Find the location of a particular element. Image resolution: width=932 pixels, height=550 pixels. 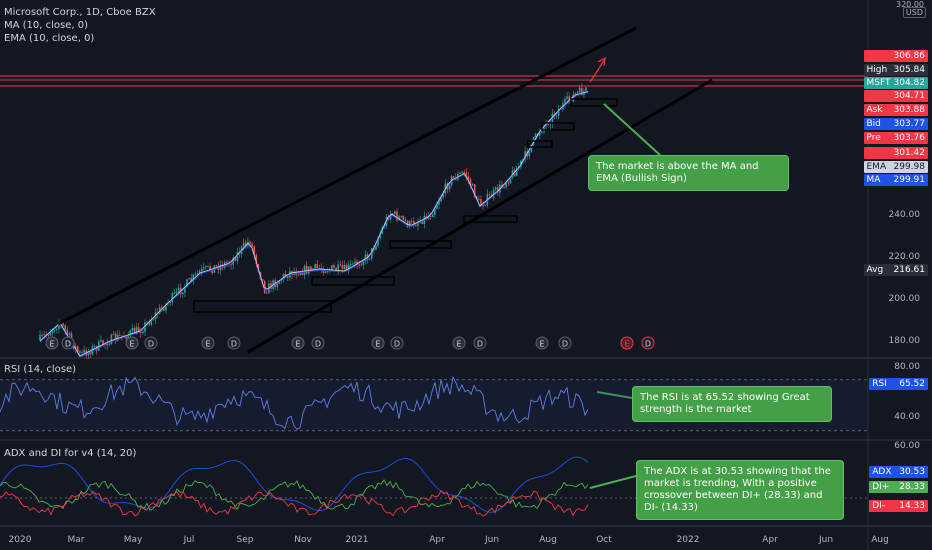

adx-tag: DI- 14.33 is located at coordinates (898, 506).